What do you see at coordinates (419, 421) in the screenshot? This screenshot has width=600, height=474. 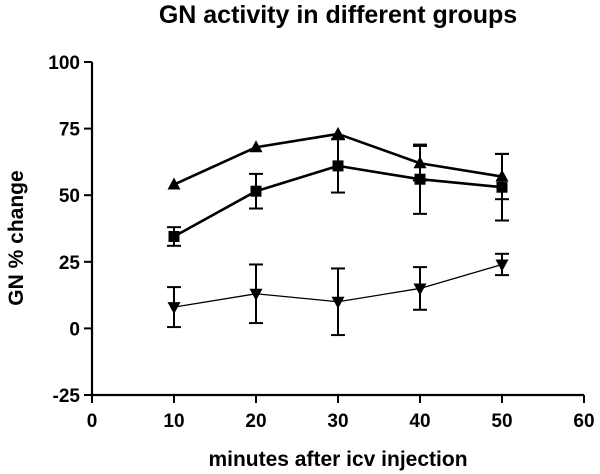 I see `x-tick-label: 40` at bounding box center [419, 421].